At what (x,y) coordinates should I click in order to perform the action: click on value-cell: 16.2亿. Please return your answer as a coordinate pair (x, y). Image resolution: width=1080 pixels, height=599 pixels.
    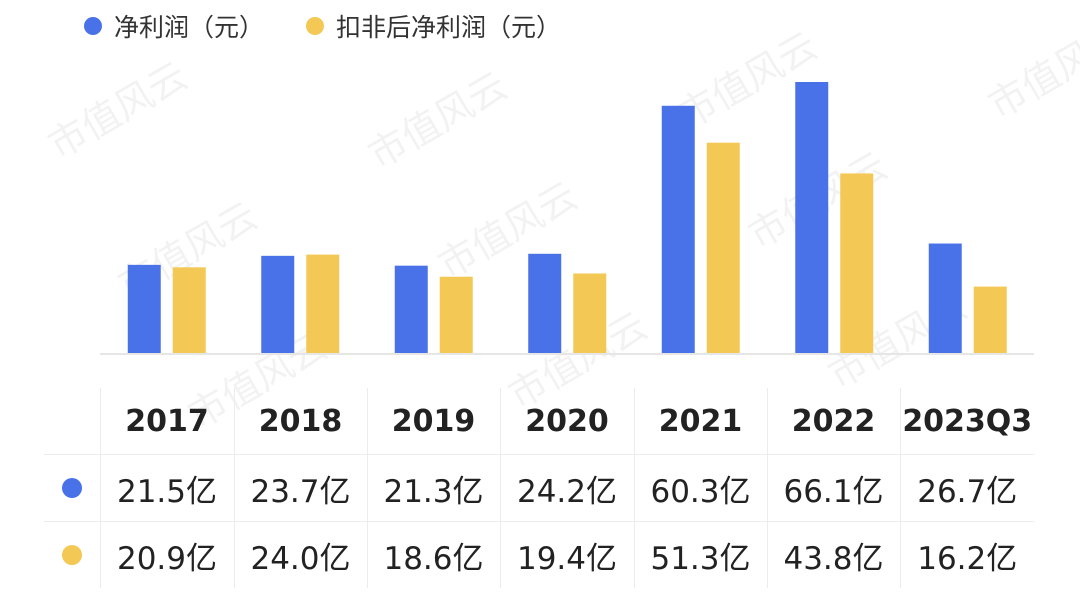
    Looking at the image, I should click on (966, 554).